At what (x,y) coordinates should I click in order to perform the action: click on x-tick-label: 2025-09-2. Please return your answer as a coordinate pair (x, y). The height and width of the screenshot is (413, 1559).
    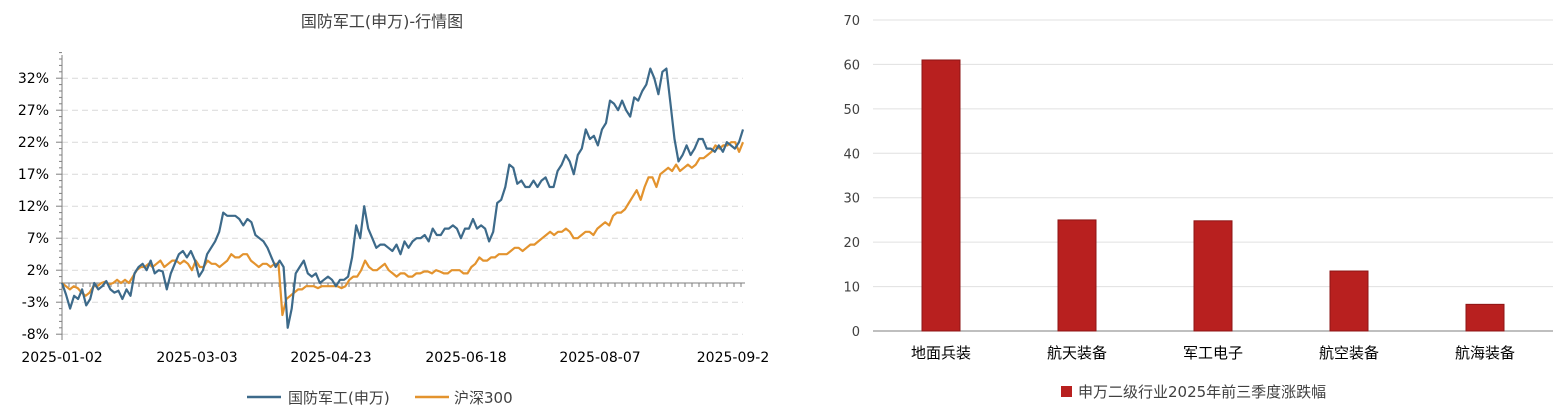
    Looking at the image, I should click on (733, 358).